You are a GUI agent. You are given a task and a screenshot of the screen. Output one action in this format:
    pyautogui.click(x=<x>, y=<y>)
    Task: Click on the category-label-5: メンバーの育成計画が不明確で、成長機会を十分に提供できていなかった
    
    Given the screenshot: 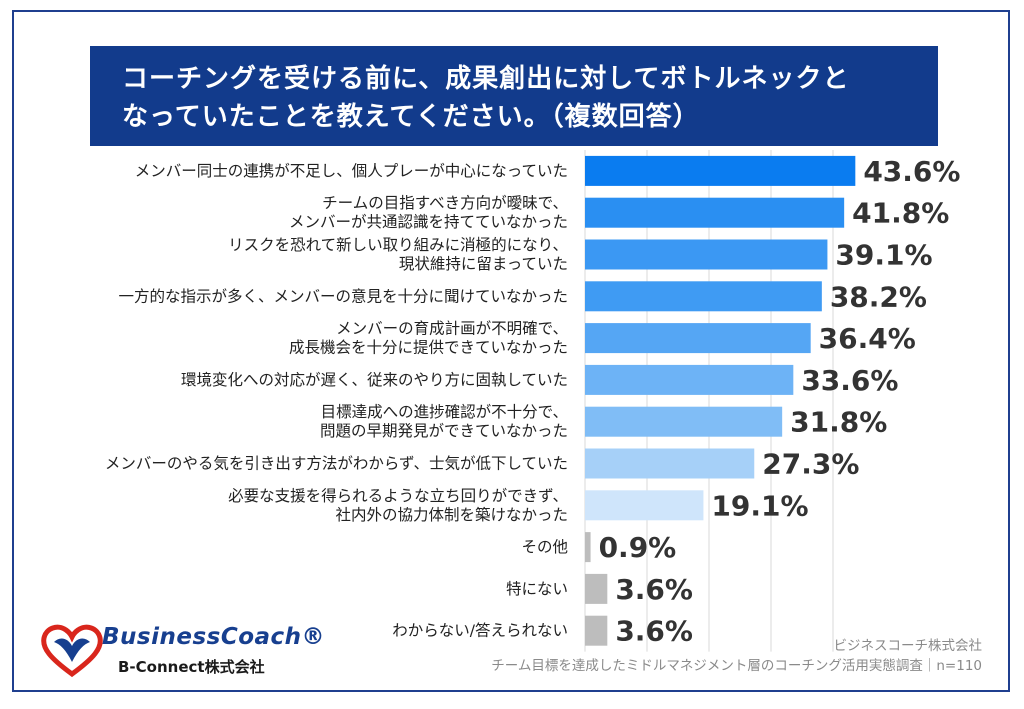 What is the action you would take?
    pyautogui.click(x=428, y=338)
    